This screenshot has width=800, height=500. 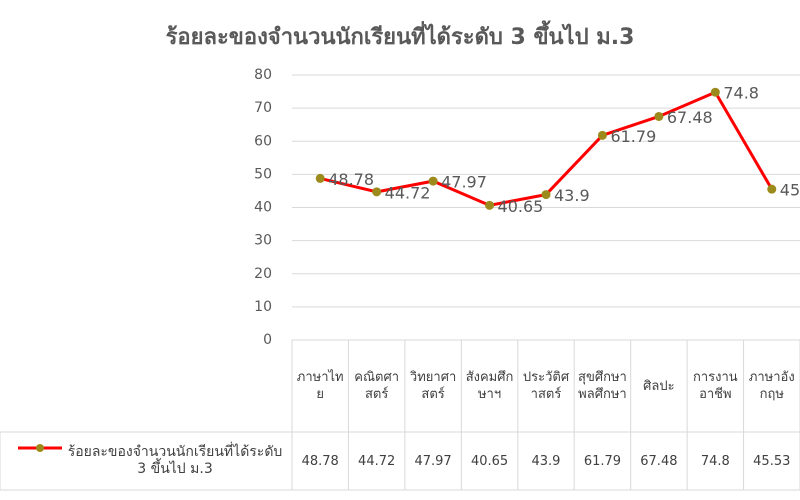 I want to click on y-tick-label: 70, so click(x=263, y=108).